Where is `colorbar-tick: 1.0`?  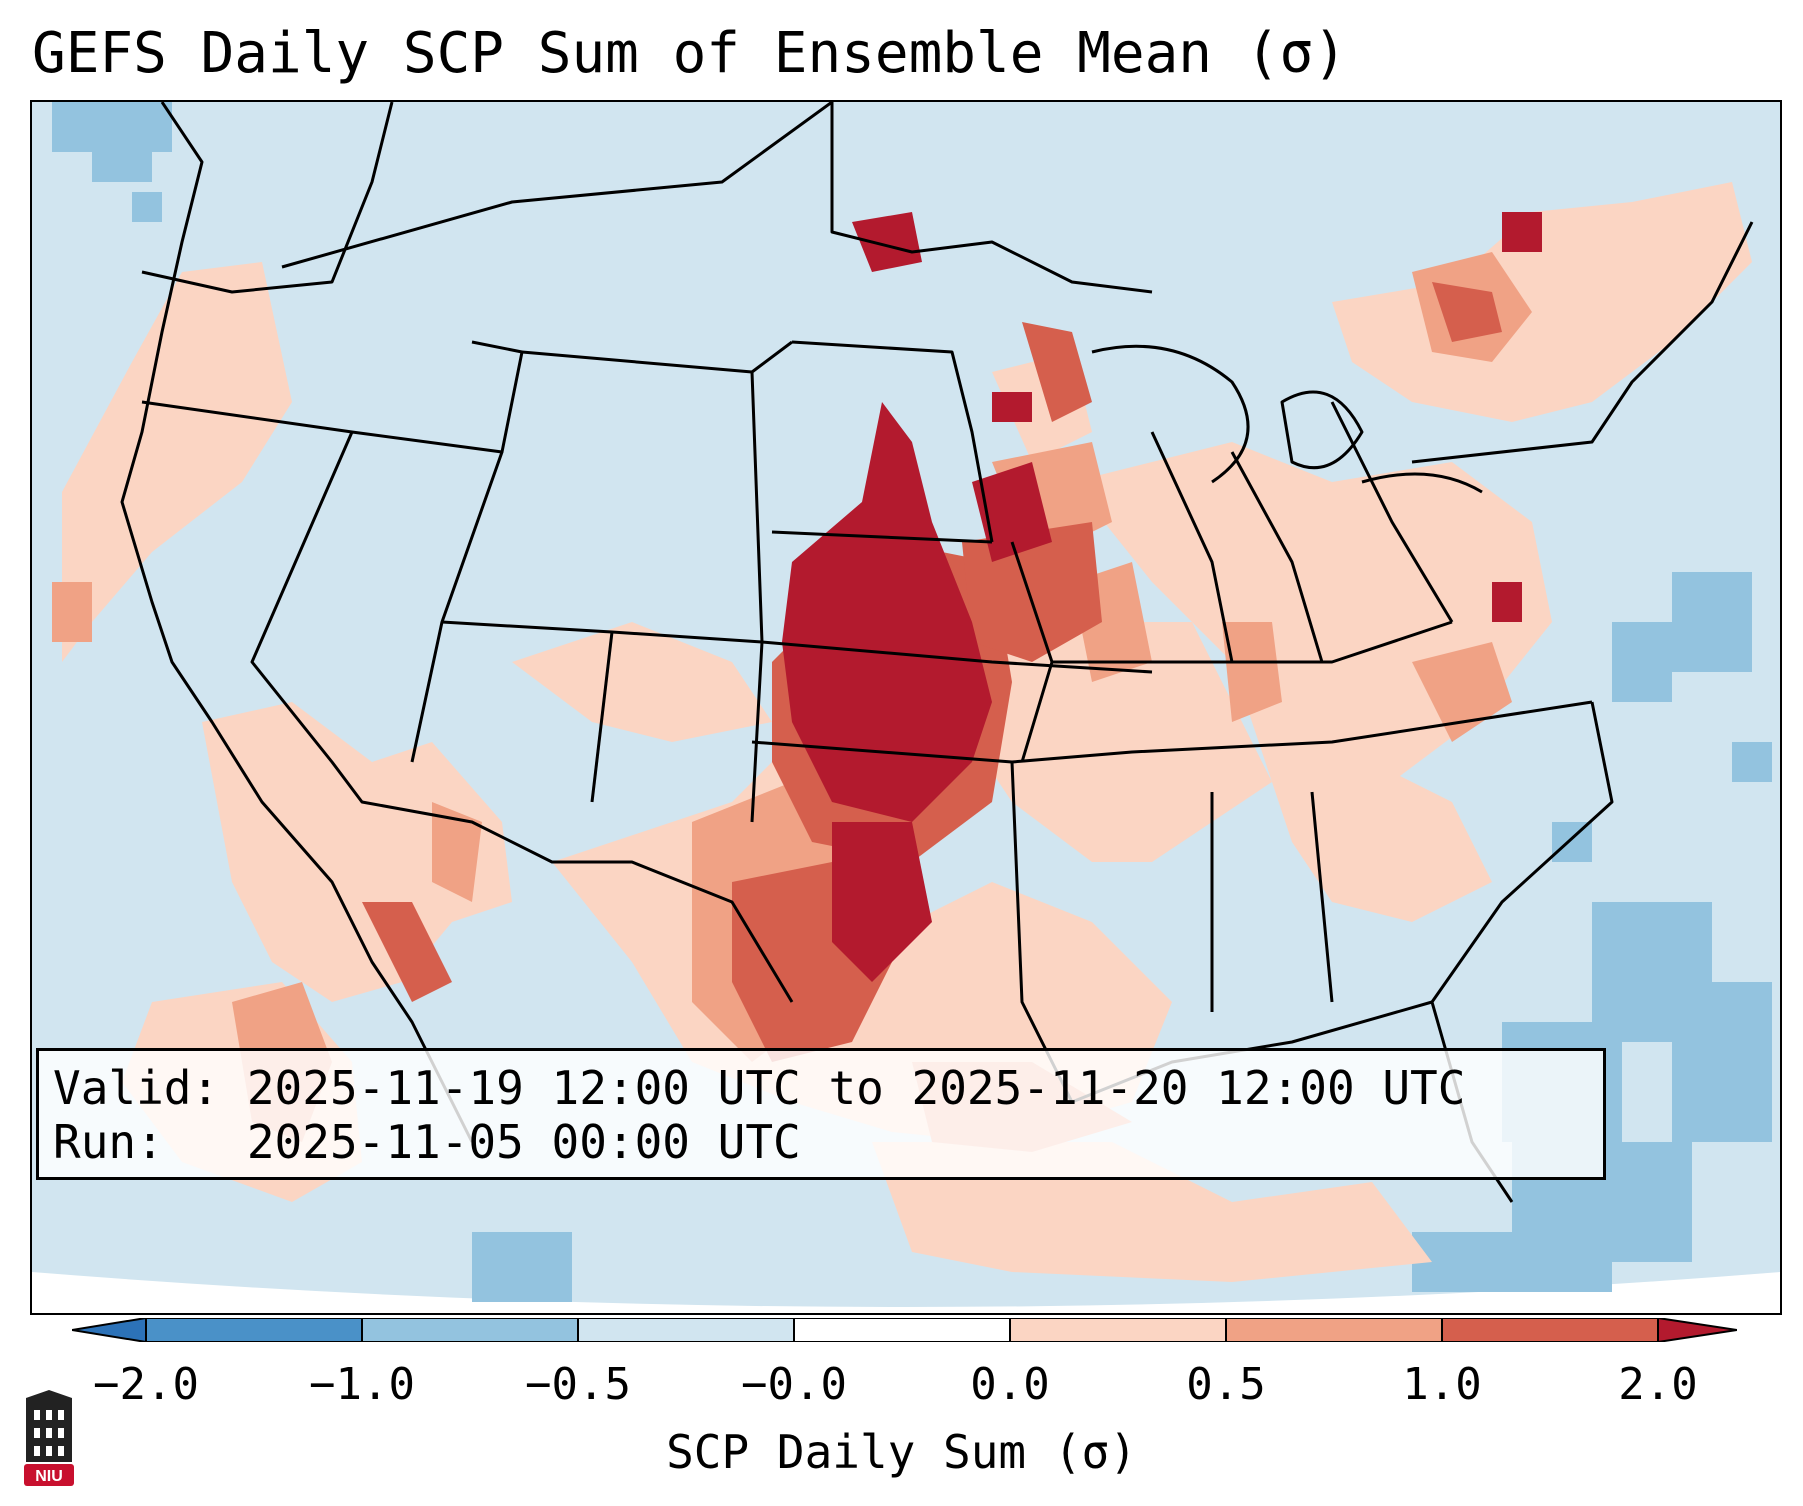
colorbar-tick: 1.0 is located at coordinates (1442, 1384).